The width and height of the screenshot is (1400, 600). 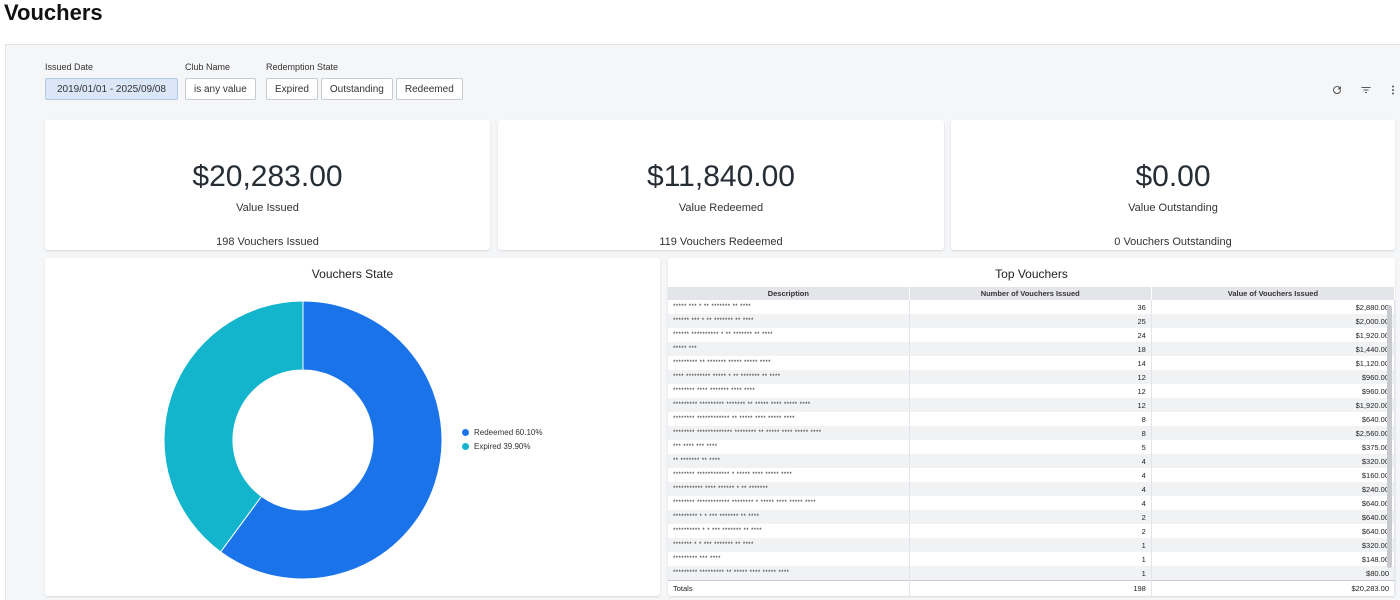 I want to click on table-row: ***** *** 18 $1,440.00, so click(x=1031, y=349).